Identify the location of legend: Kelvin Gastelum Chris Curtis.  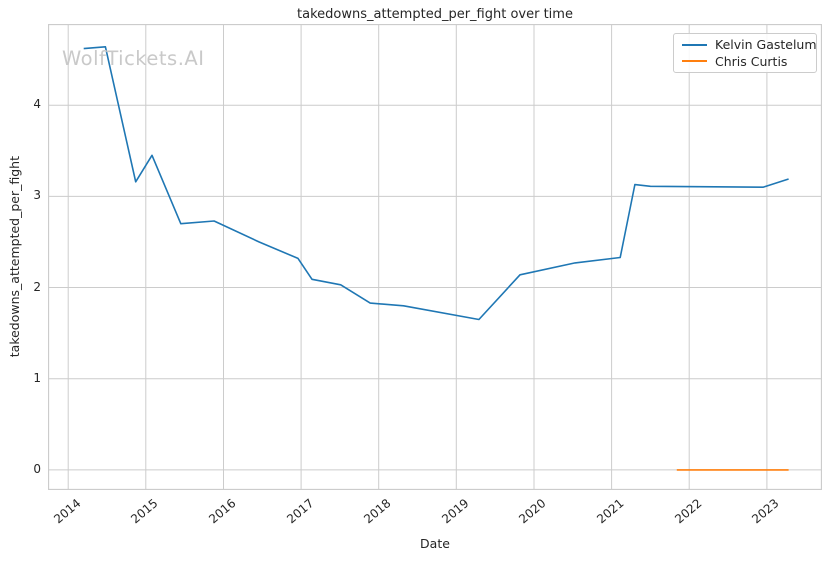
(745, 53).